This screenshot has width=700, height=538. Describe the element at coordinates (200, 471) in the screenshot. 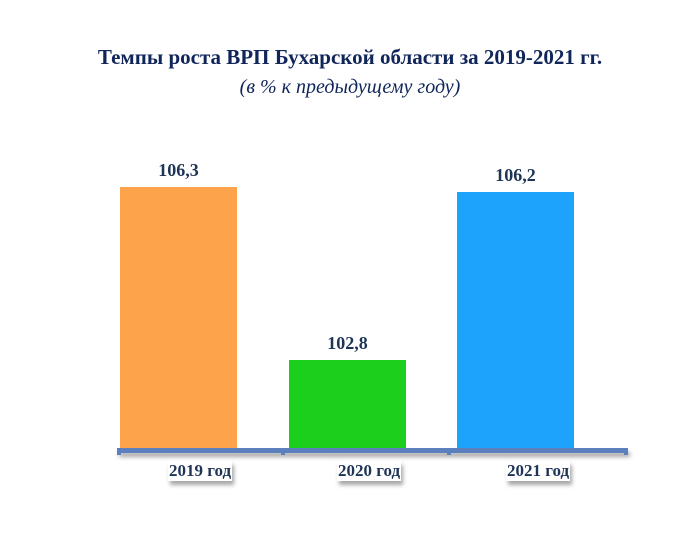

I see `x-axis-label-2019: 2019 год` at that location.